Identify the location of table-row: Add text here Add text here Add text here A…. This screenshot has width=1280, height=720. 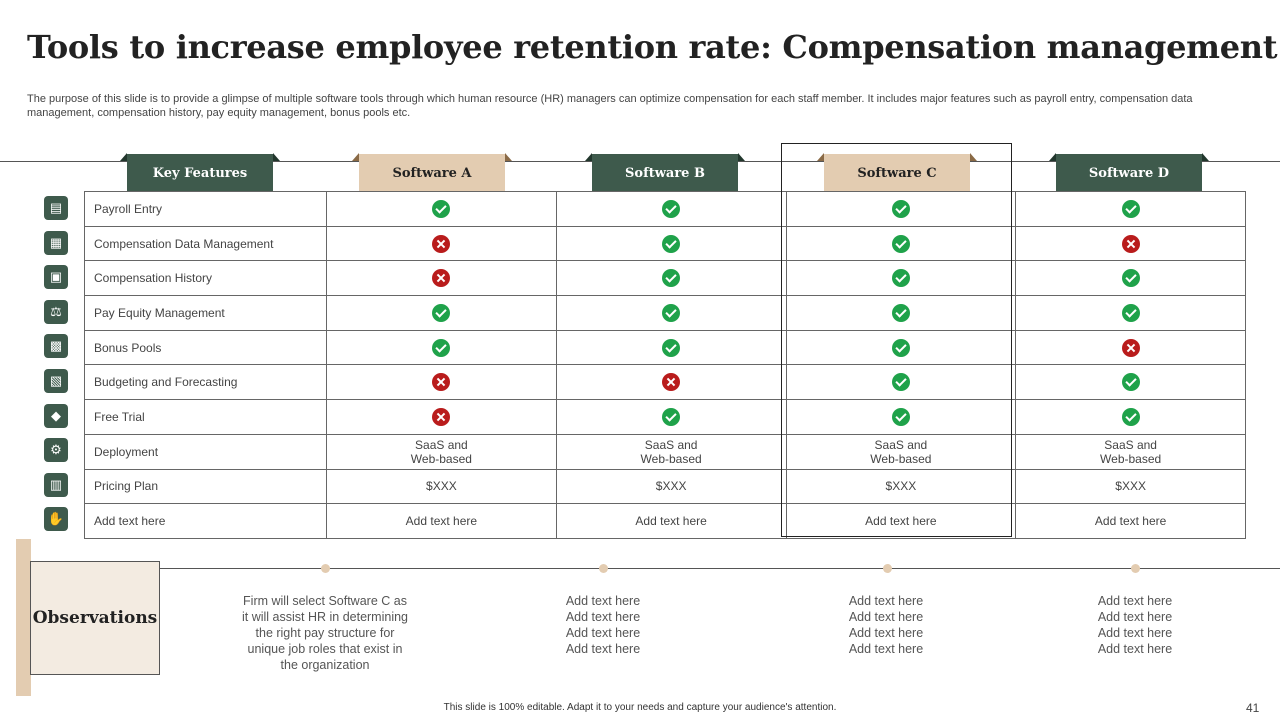
(665, 521).